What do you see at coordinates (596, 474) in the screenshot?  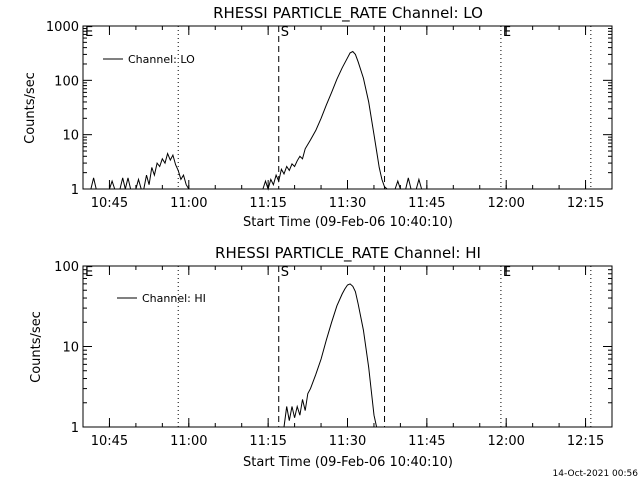 I see `footer-timestamp: 14-Oct-2021 00:56` at bounding box center [596, 474].